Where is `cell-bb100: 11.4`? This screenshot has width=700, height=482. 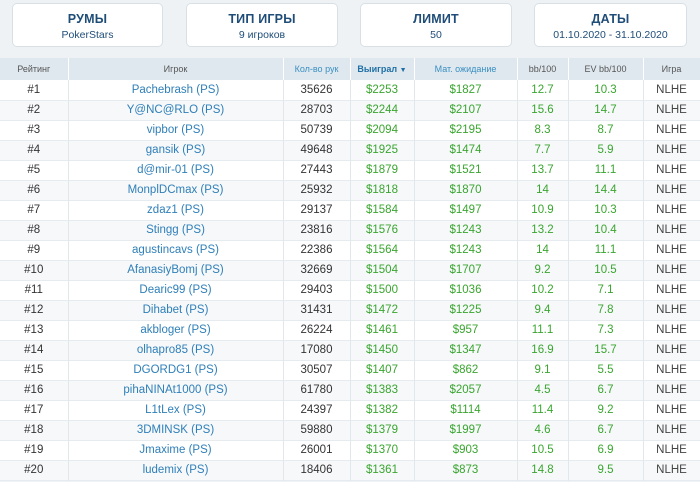 cell-bb100: 11.4 is located at coordinates (543, 410).